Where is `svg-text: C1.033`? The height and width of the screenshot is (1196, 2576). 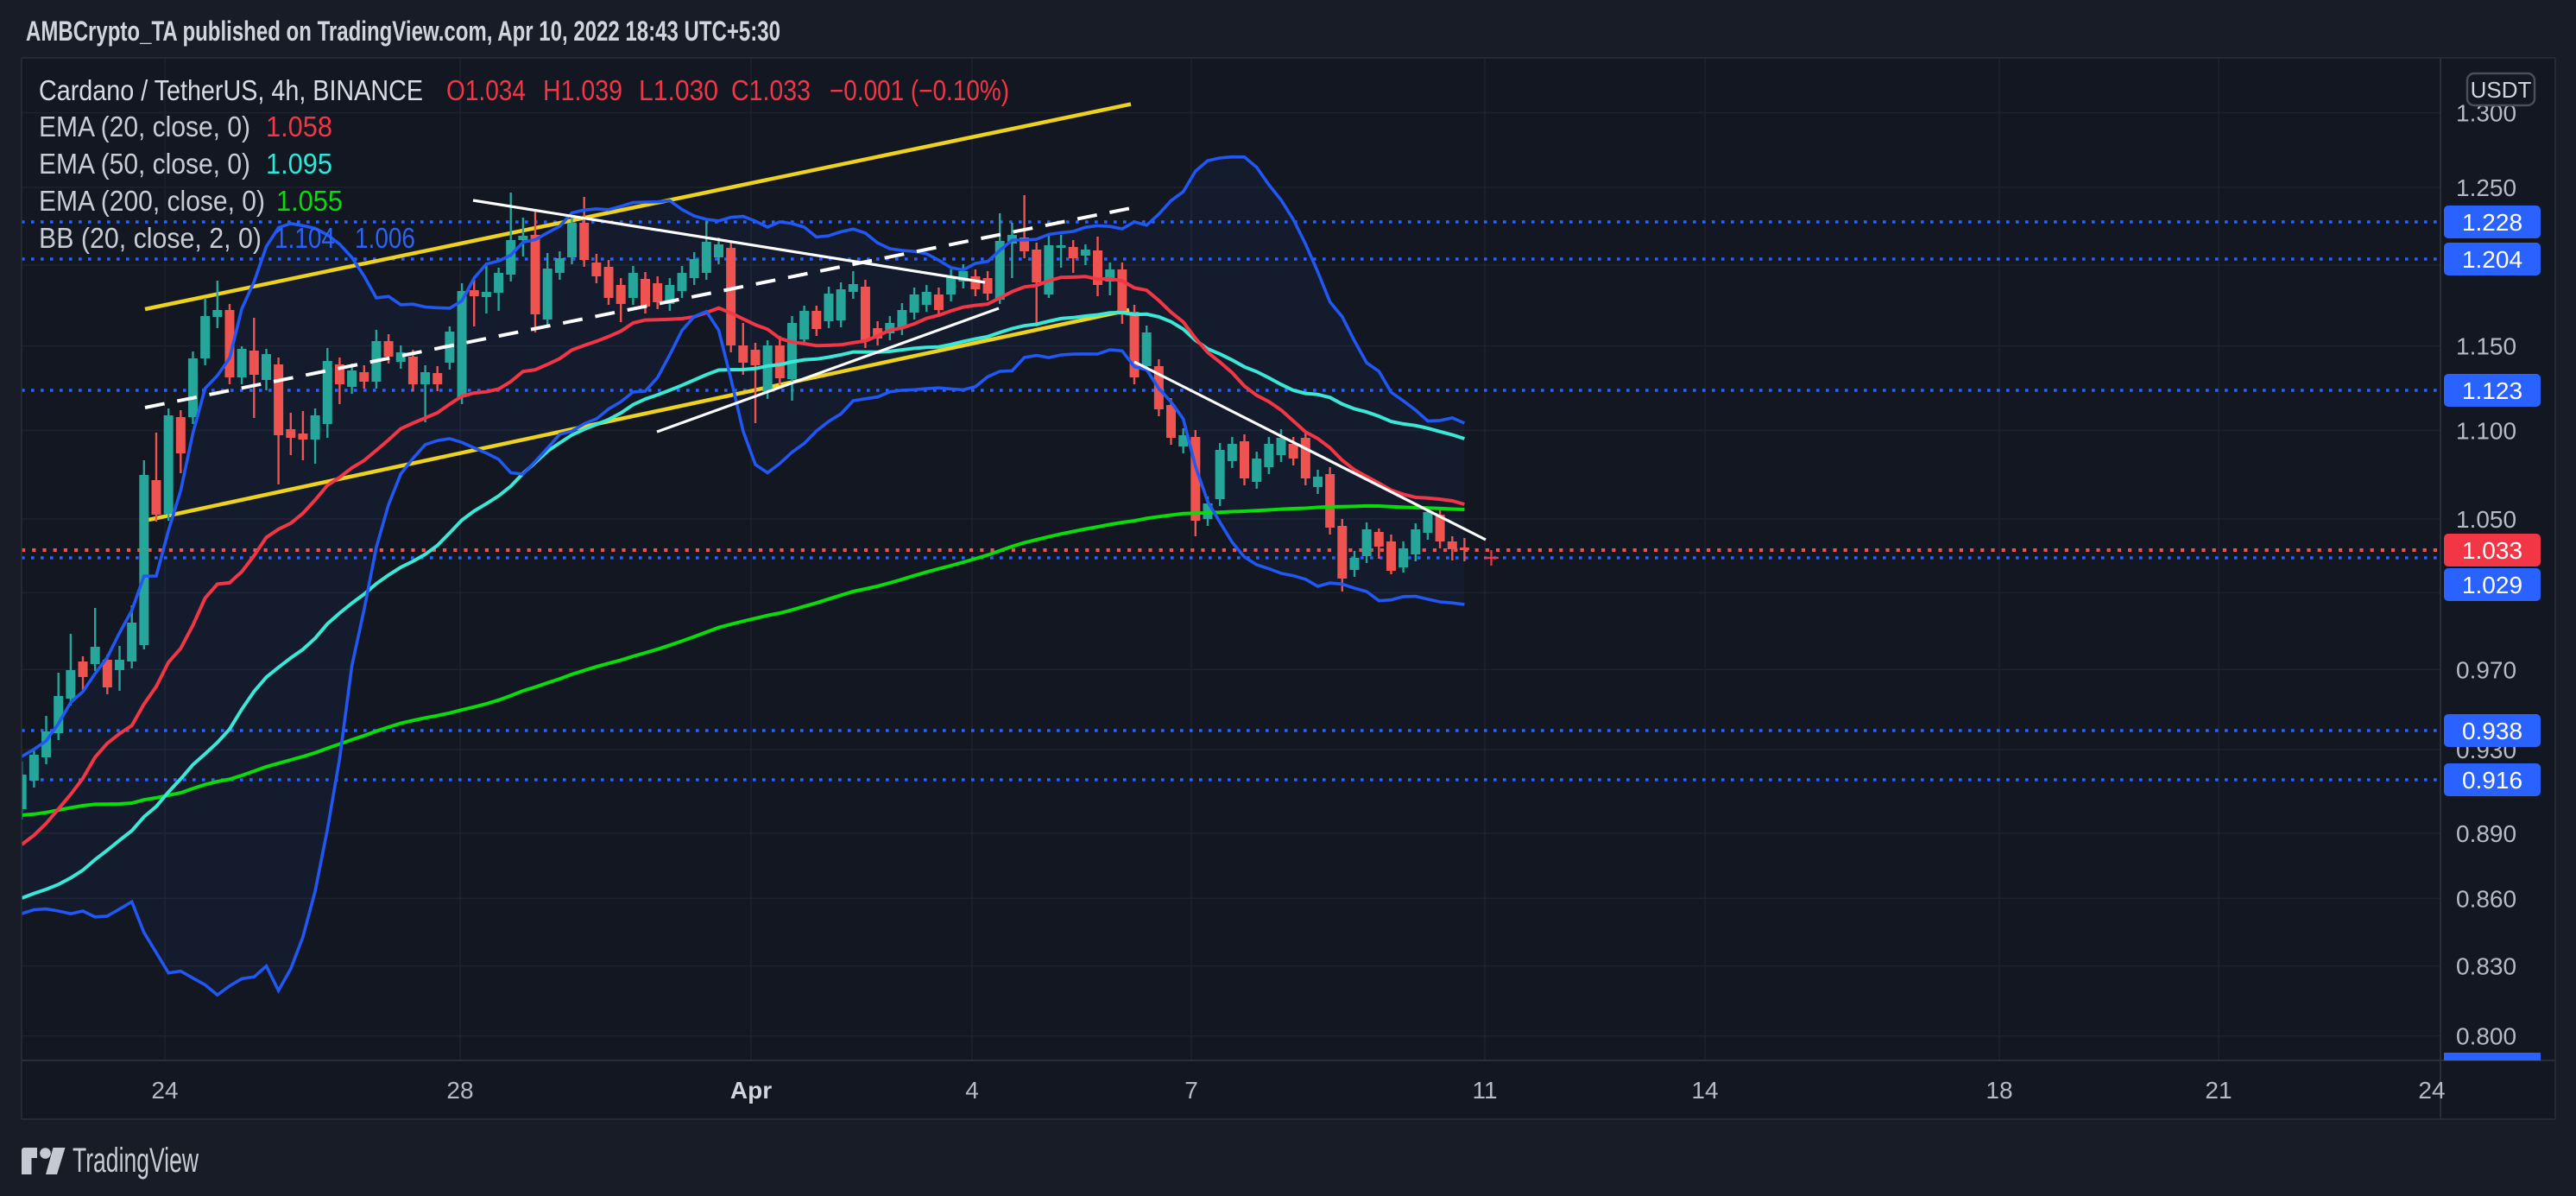 svg-text: C1.033 is located at coordinates (771, 90).